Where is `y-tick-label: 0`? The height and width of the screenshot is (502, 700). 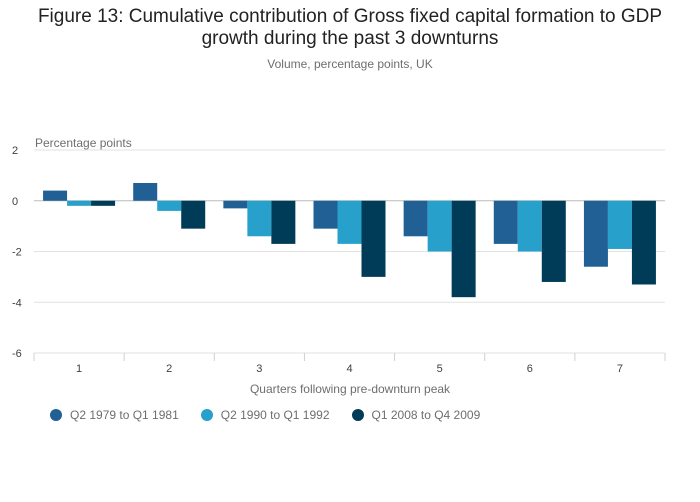
y-tick-label: 0 is located at coordinates (15, 202).